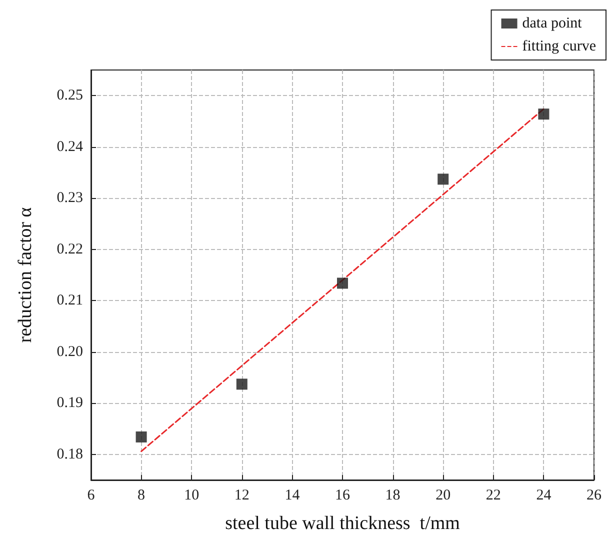 This screenshot has height=552, width=616. What do you see at coordinates (69, 403) in the screenshot?
I see `y-tick-label: 0.19` at bounding box center [69, 403].